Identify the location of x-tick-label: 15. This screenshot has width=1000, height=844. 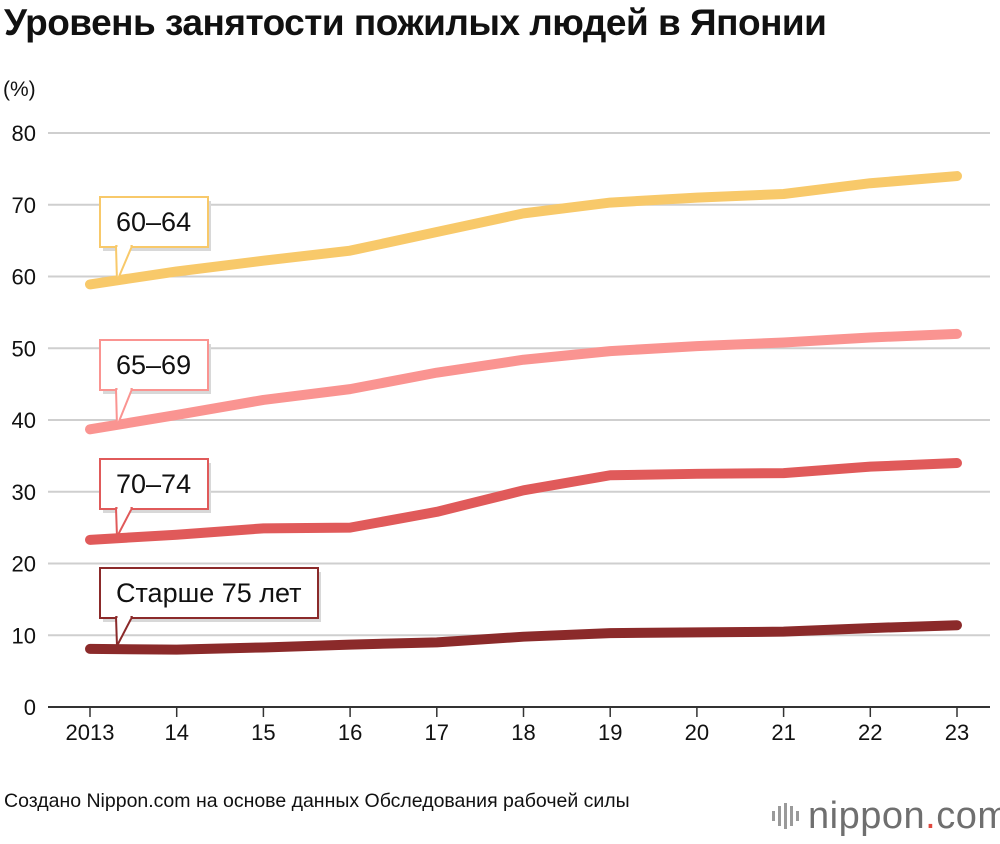
(263, 732).